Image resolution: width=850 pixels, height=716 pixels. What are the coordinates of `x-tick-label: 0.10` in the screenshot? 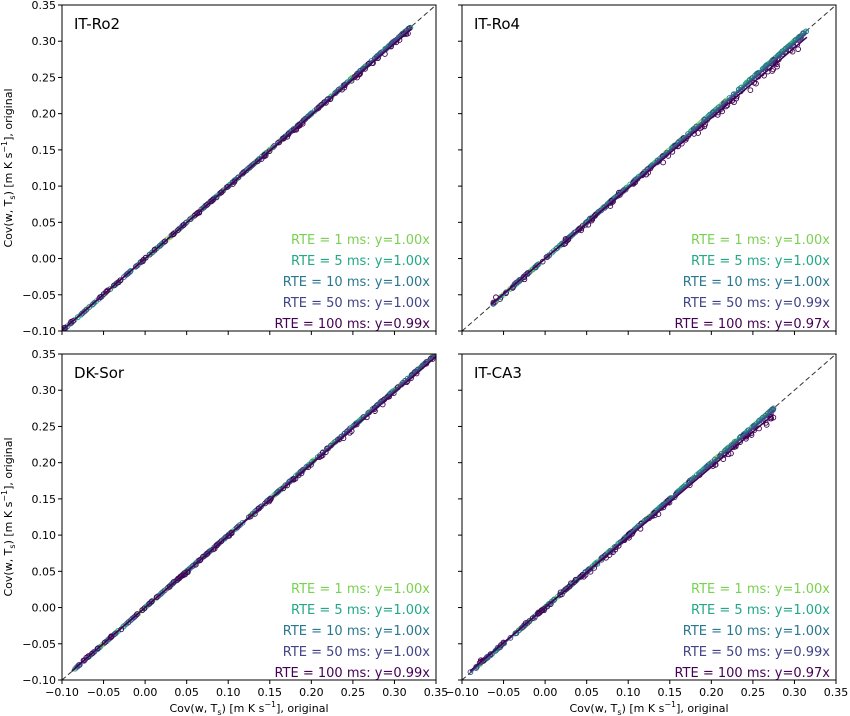 It's located at (628, 692).